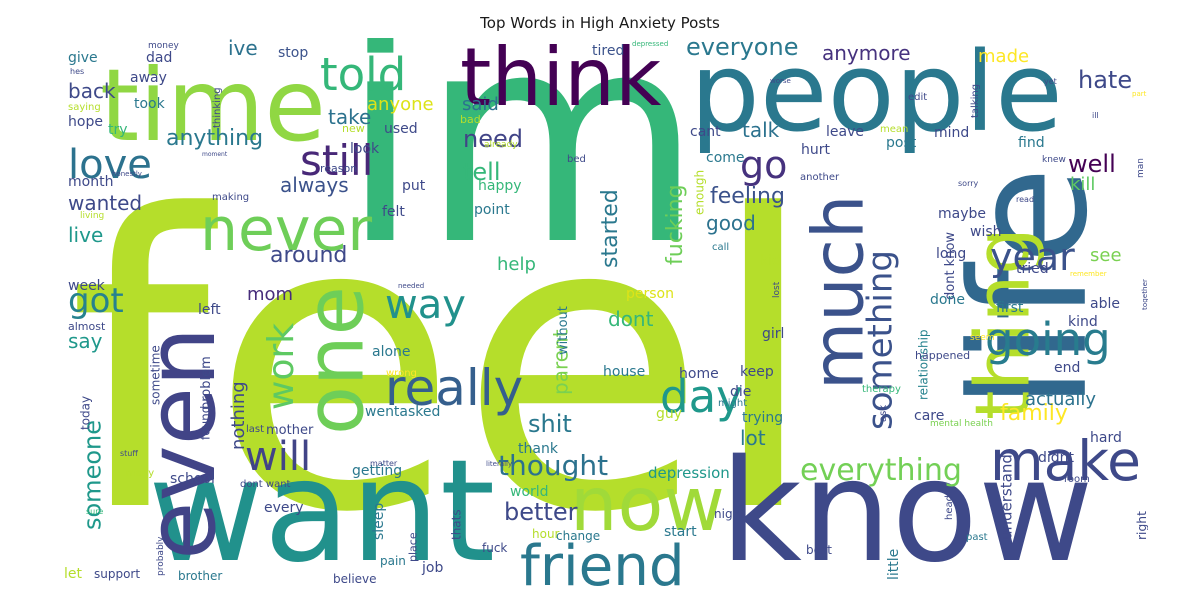 The image size is (1200, 600). Describe the element at coordinates (355, 579) in the screenshot. I see `word-believe: believe` at that location.